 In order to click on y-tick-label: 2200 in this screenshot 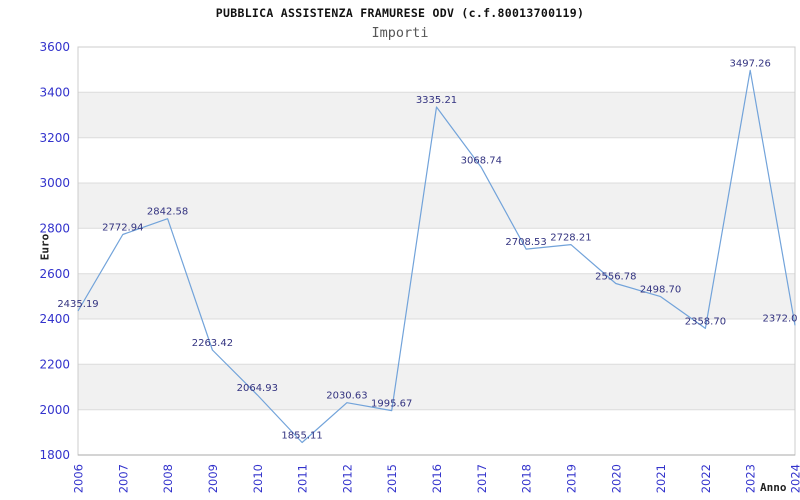, I will do `click(54, 365)`.